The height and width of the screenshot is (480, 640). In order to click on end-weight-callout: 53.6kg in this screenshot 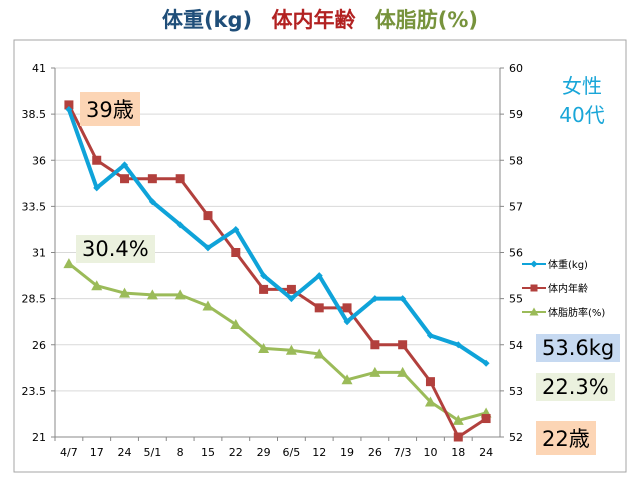, I will do `click(578, 348)`.